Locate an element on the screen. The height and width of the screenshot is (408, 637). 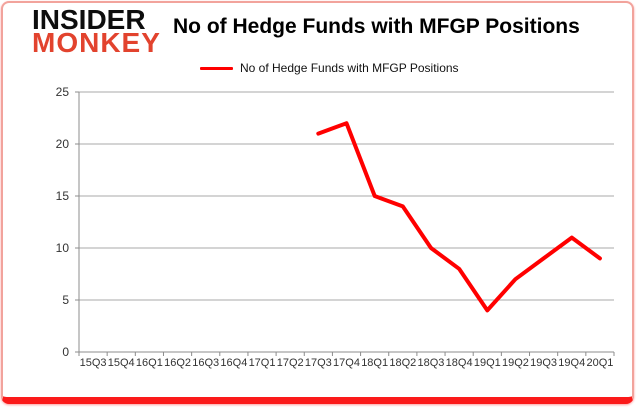
x-axis-label: 19Q2 is located at coordinates (515, 363).